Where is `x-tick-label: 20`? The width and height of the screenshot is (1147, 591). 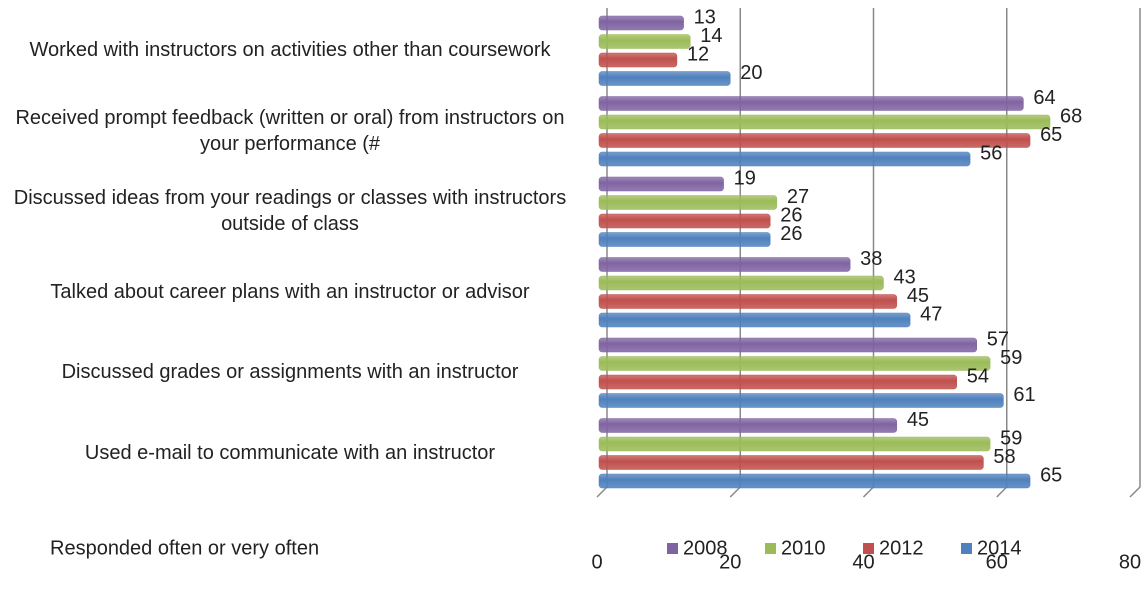 x-tick-label: 20 is located at coordinates (730, 562).